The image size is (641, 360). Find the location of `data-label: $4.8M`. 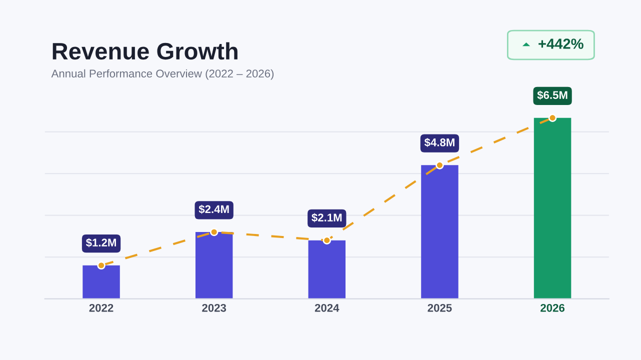

data-label: $4.8M is located at coordinates (439, 143).